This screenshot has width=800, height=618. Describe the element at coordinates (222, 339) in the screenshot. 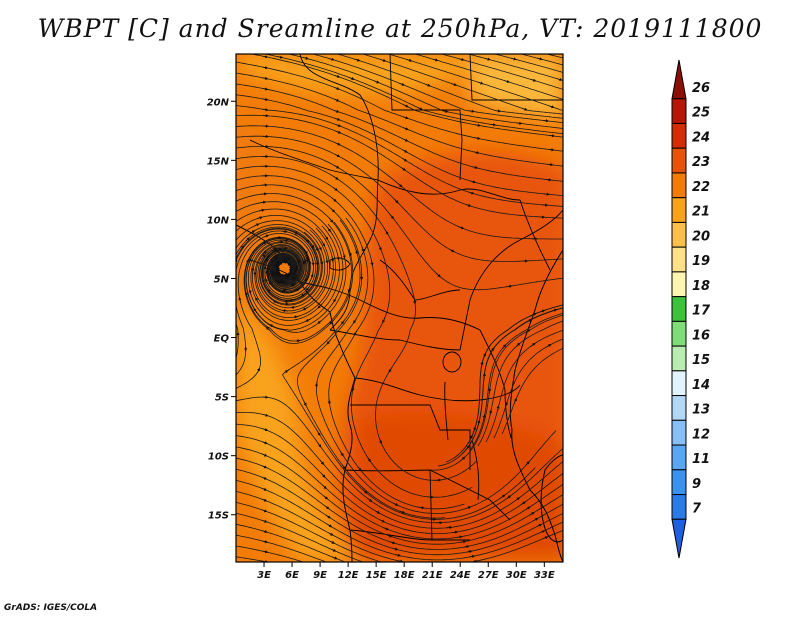

I see `lat-tick-label: EQ` at that location.